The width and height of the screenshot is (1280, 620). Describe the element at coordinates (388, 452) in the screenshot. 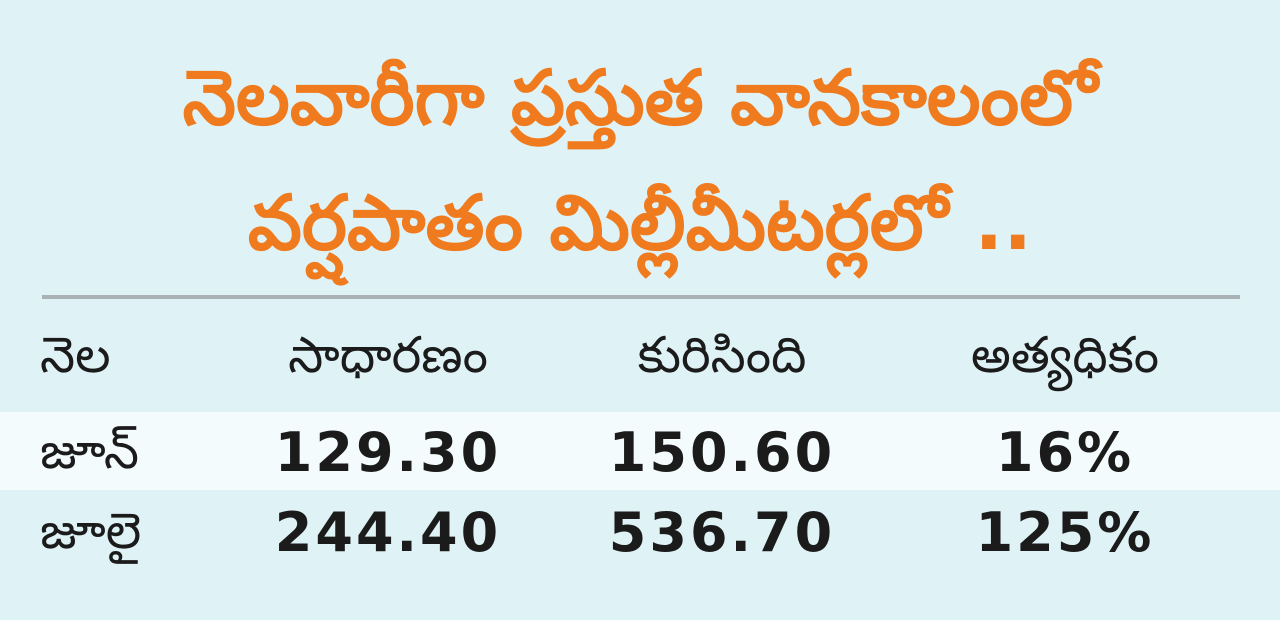

I see `table-cell: 129.30` at that location.